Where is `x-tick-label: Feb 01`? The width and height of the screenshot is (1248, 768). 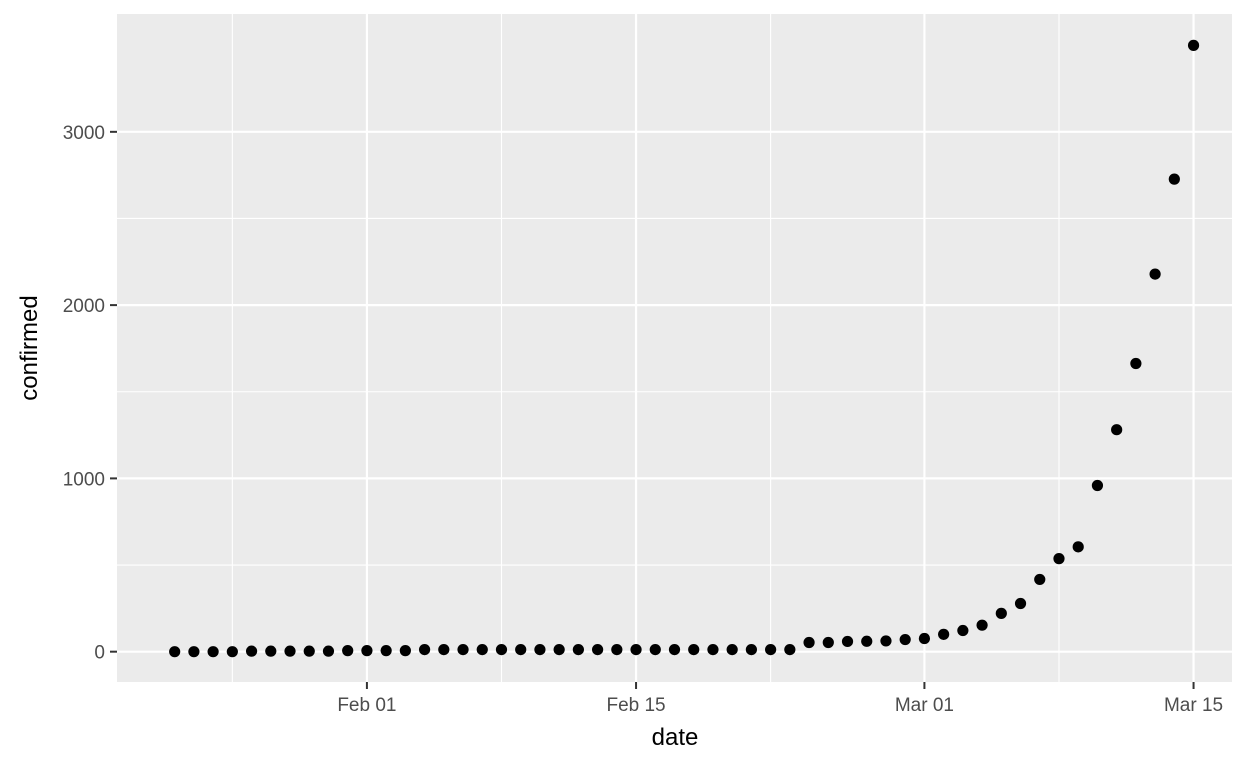 x-tick-label: Feb 01 is located at coordinates (366, 705).